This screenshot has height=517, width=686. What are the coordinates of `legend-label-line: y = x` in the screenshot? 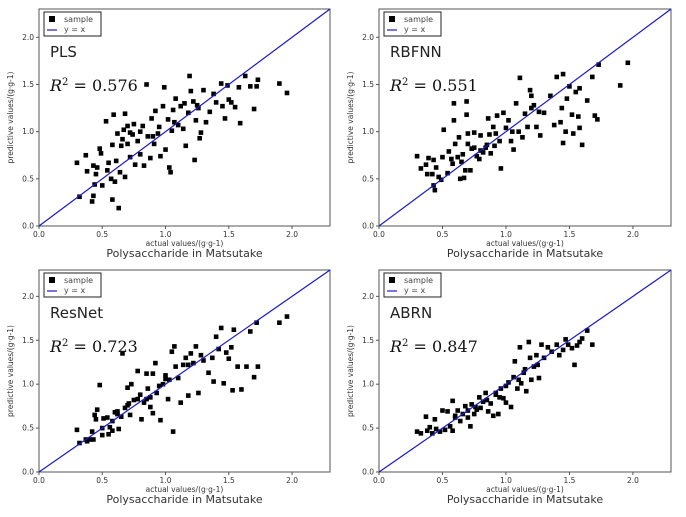 It's located at (75, 290).